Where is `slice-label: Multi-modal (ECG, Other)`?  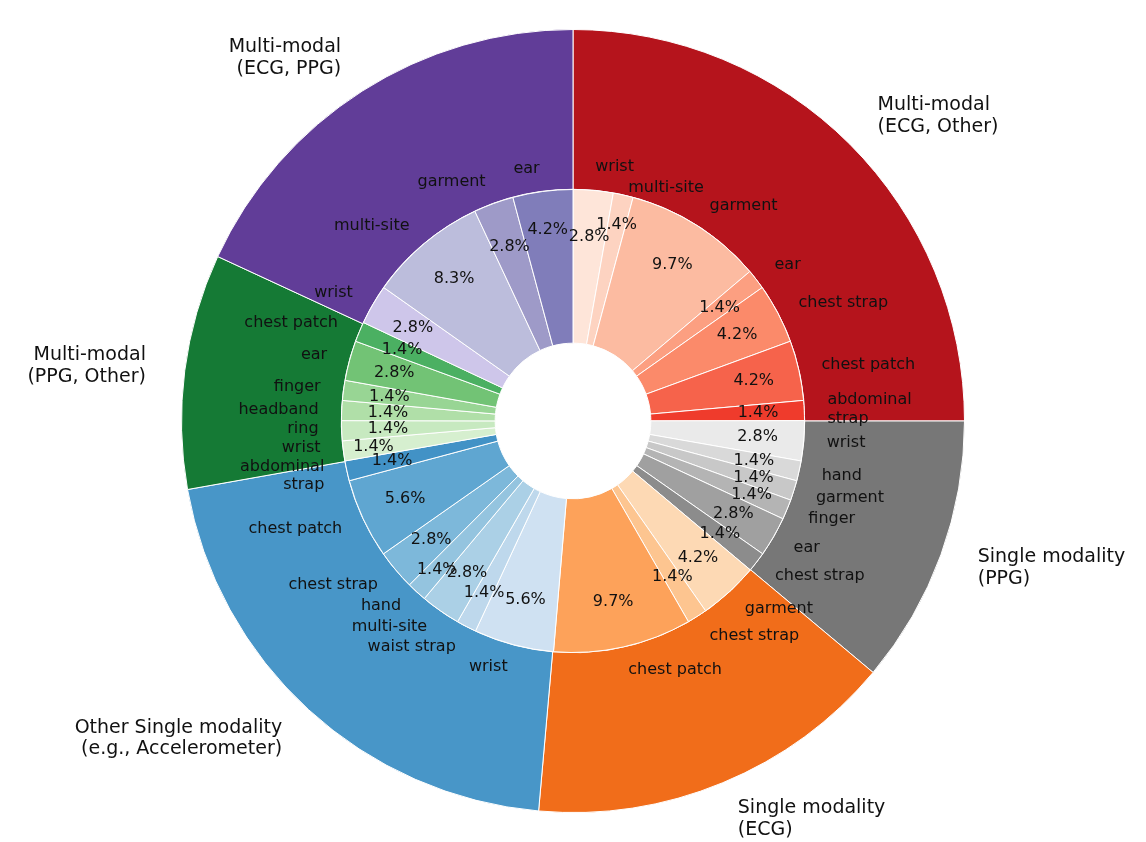 slice-label: Multi-modal (ECG, Other) is located at coordinates (938, 114).